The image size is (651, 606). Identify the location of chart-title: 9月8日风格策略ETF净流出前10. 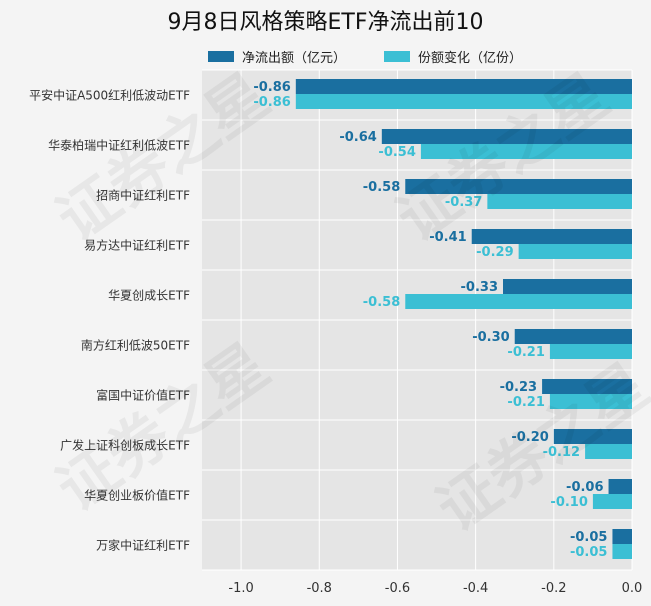
(325, 22).